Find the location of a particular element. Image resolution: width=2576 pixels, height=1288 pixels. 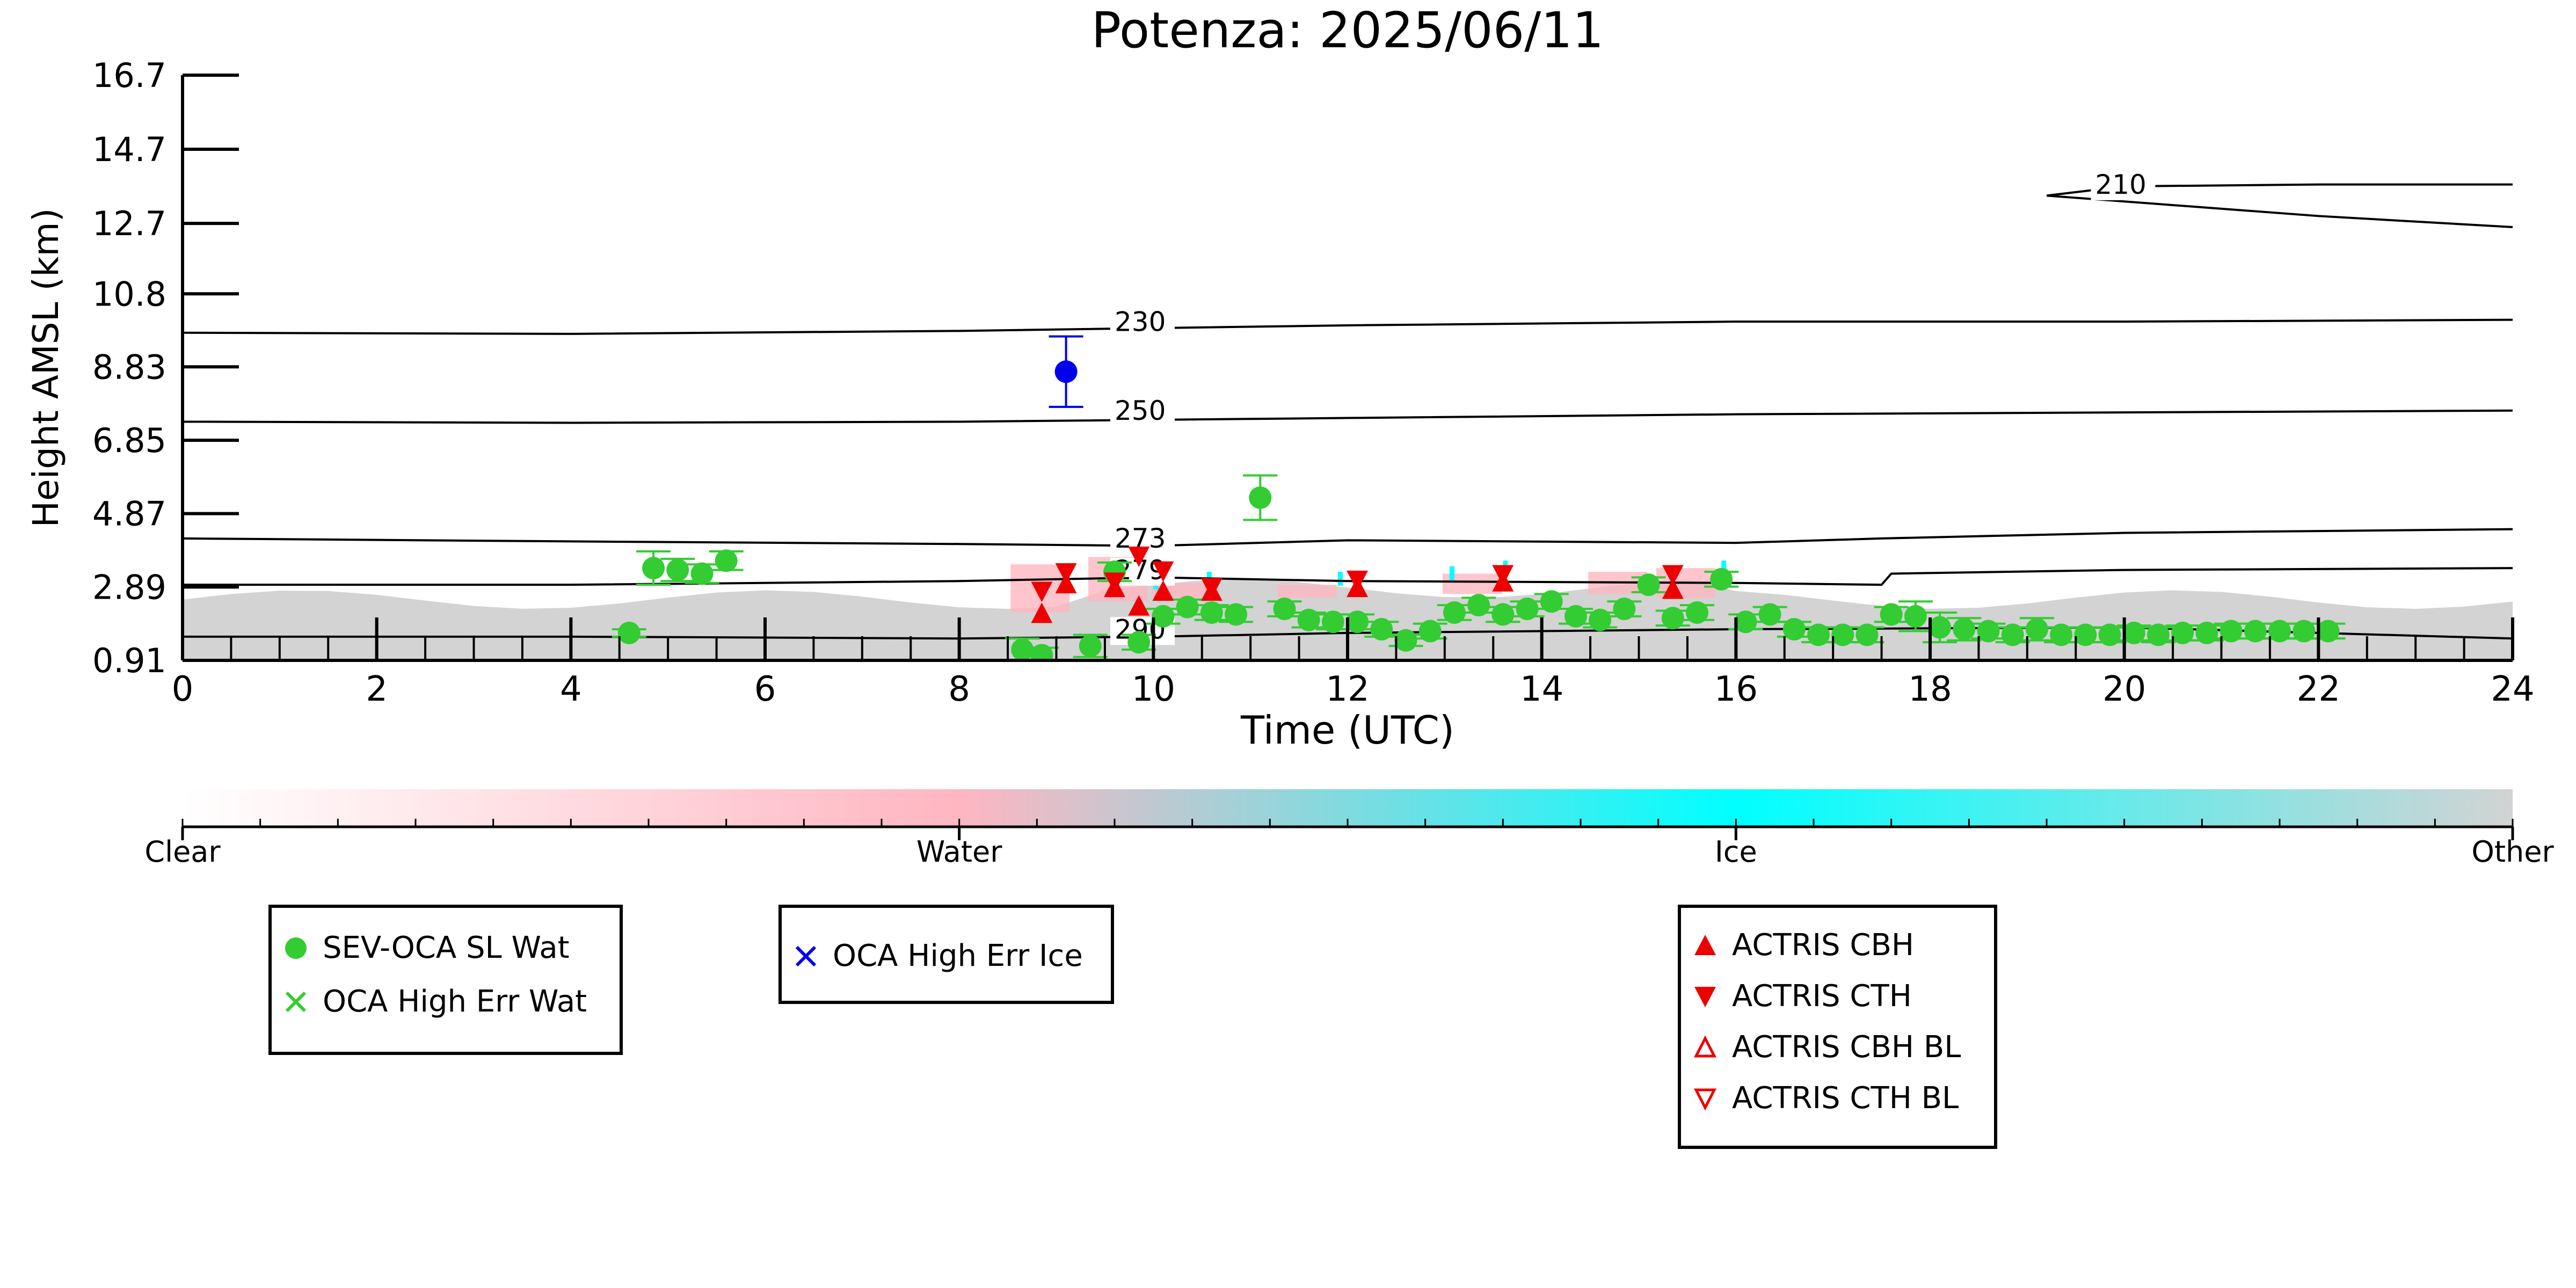

x-tick-label: 20 is located at coordinates (2124, 689).